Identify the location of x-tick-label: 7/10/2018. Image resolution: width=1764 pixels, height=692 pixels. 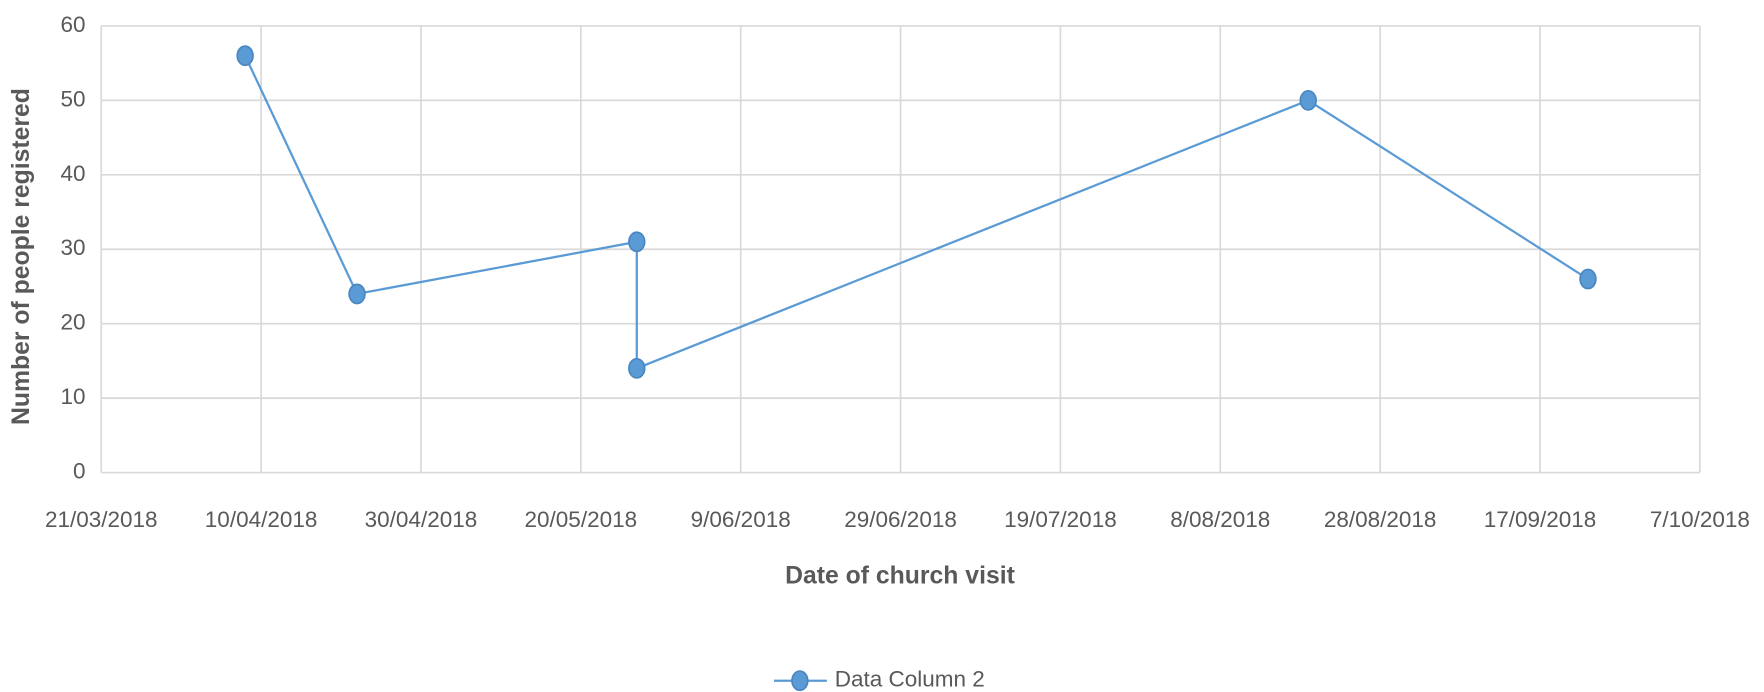
(1700, 519).